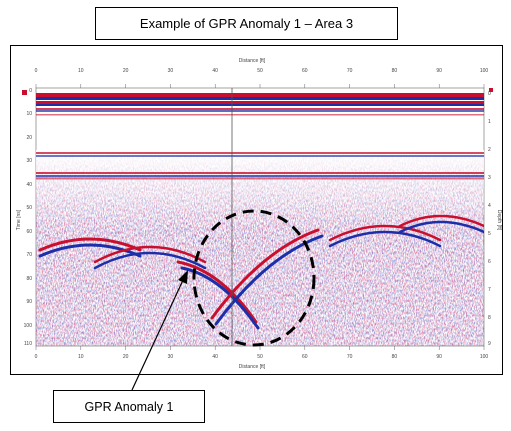 The image size is (511, 431). What do you see at coordinates (252, 367) in the screenshot?
I see `bottom-axis-label: Distance [ft]` at bounding box center [252, 367].